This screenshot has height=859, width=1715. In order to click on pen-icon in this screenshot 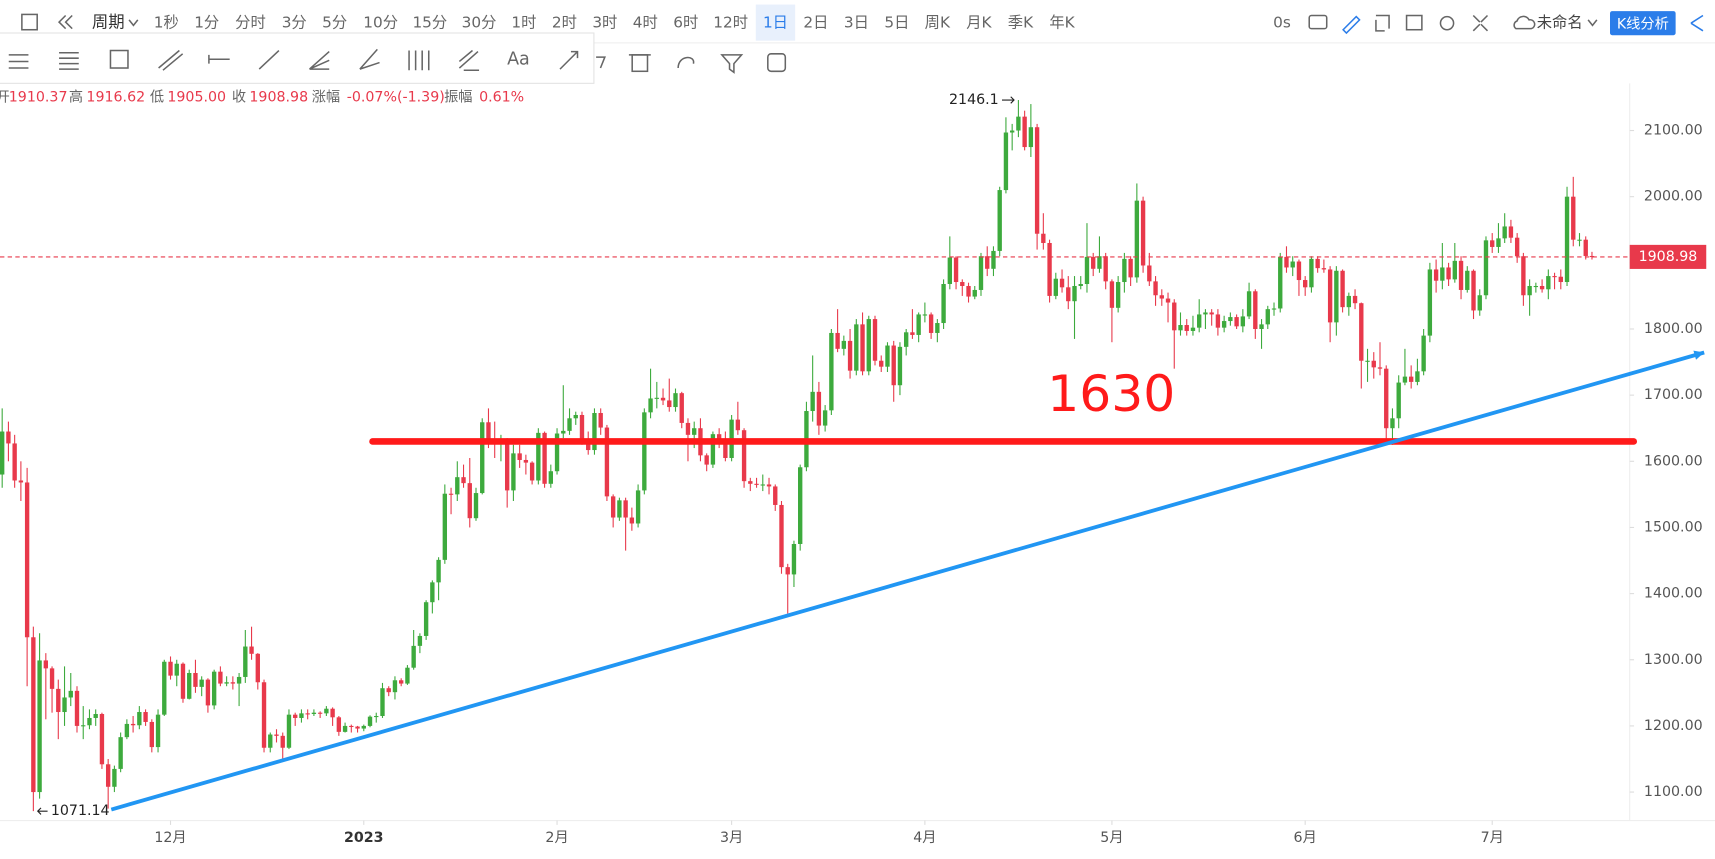, I will do `click(1351, 25)`.